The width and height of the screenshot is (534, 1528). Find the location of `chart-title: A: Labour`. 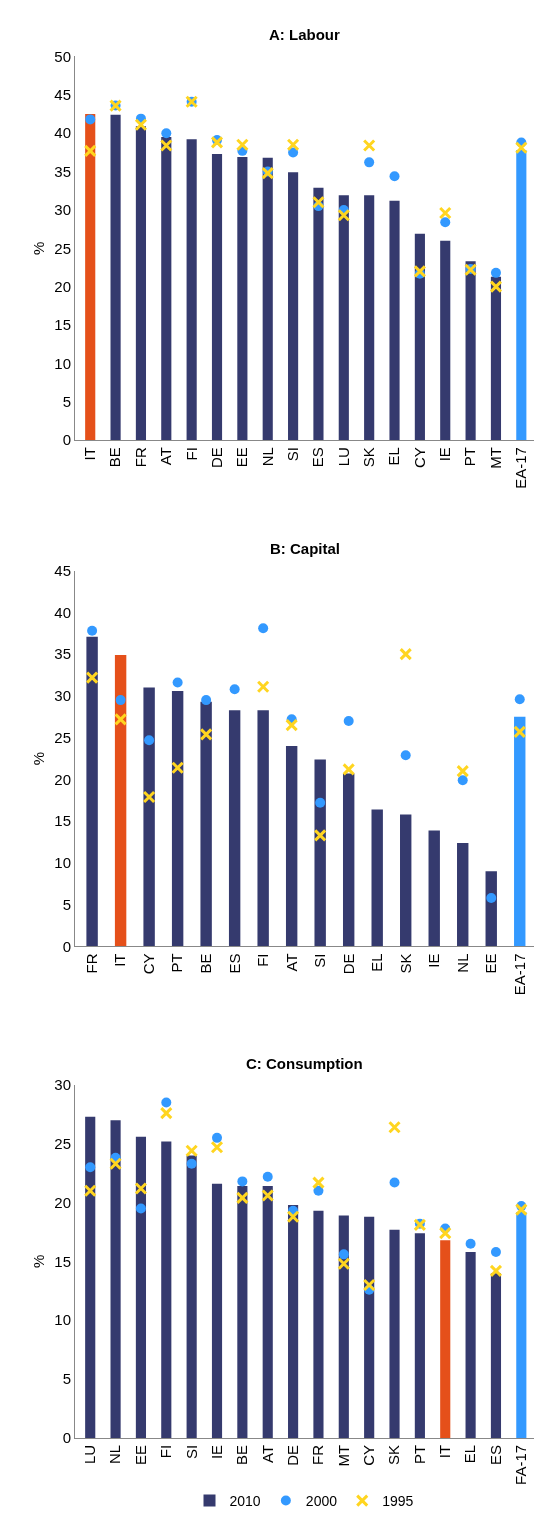

chart-title: A: Labour is located at coordinates (304, 34).